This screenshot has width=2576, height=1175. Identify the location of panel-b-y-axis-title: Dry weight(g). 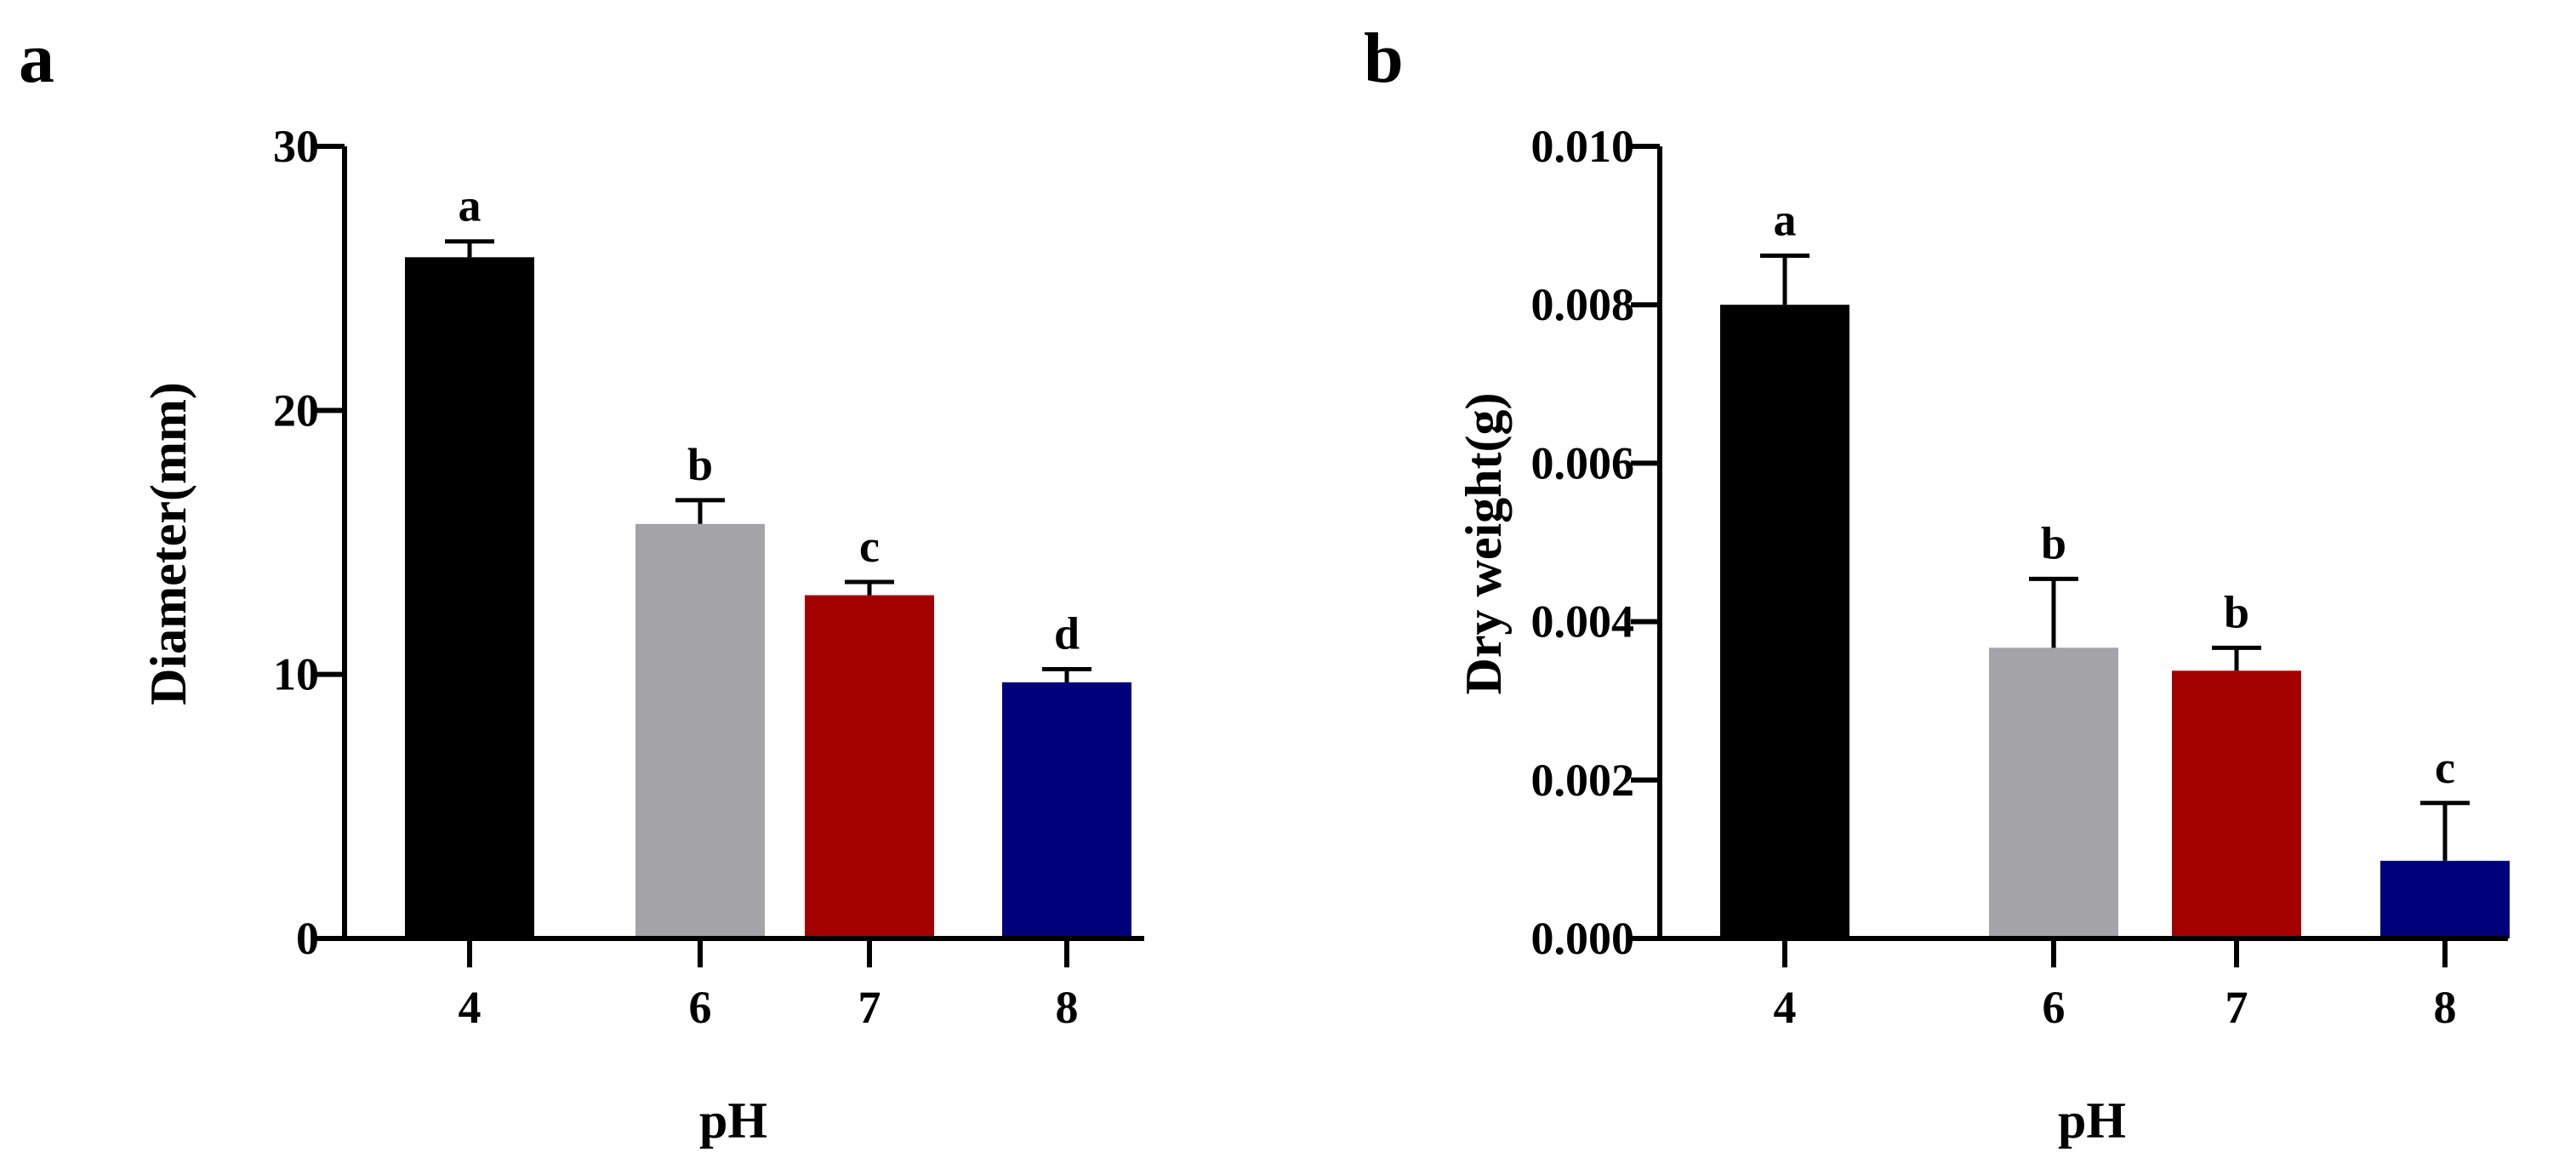
(1484, 544).